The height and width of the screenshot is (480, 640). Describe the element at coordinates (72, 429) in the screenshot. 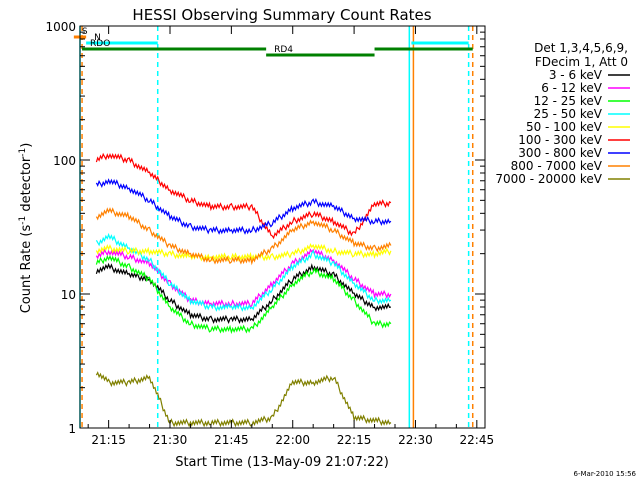

I see `y-tick-label: 1` at that location.